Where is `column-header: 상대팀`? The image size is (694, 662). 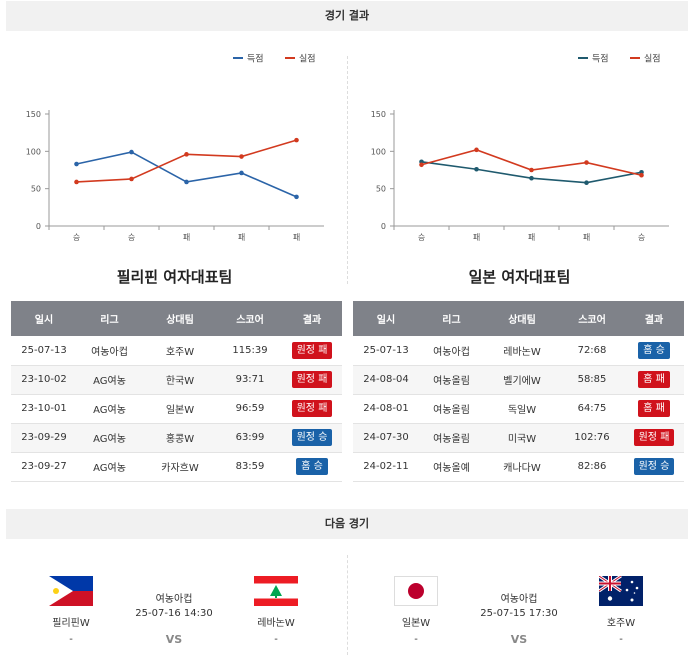 column-header: 상대팀 is located at coordinates (180, 318).